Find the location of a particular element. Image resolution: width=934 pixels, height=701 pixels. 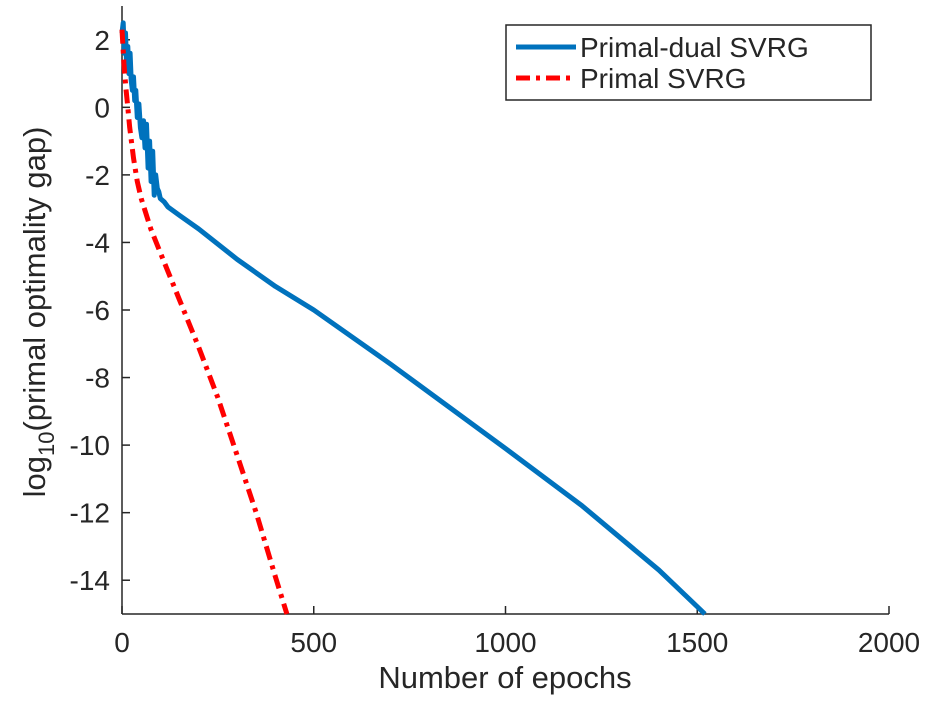

y-tick-label: -8 is located at coordinates (97, 378).